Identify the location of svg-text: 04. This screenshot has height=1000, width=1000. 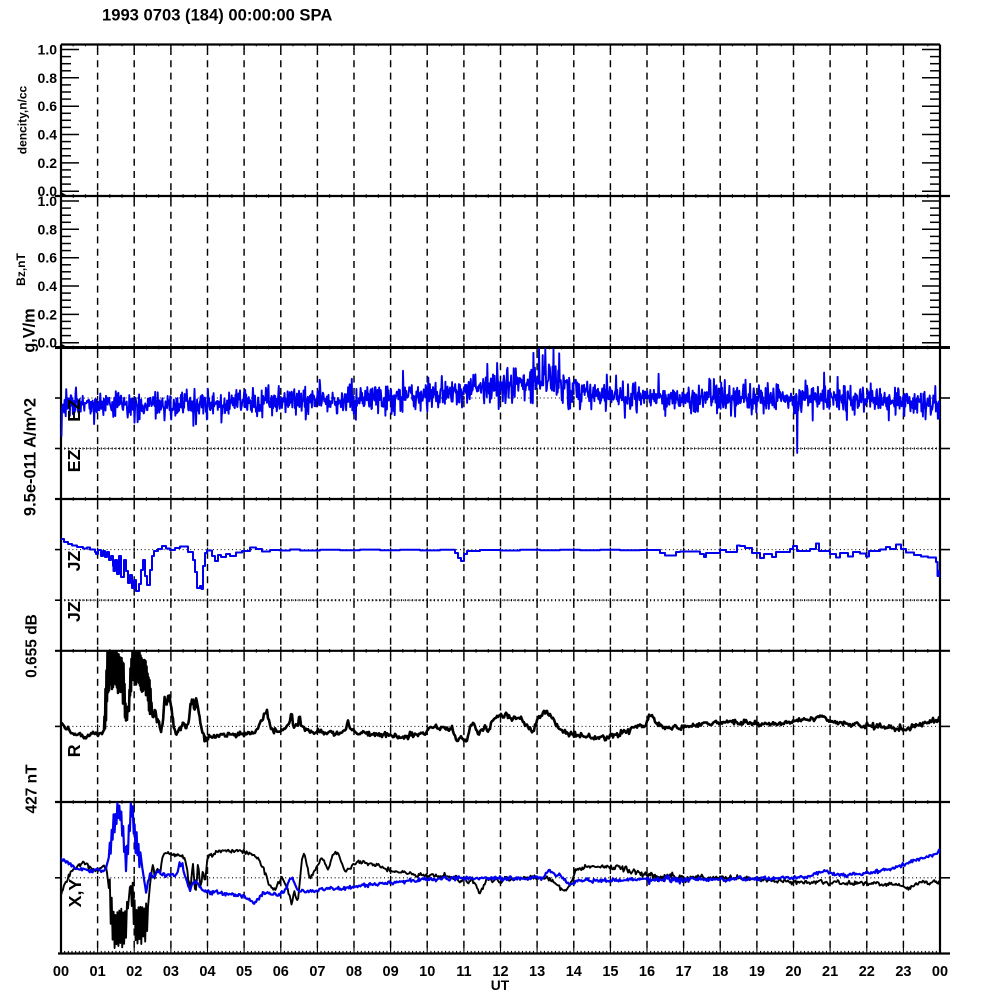
(207, 972).